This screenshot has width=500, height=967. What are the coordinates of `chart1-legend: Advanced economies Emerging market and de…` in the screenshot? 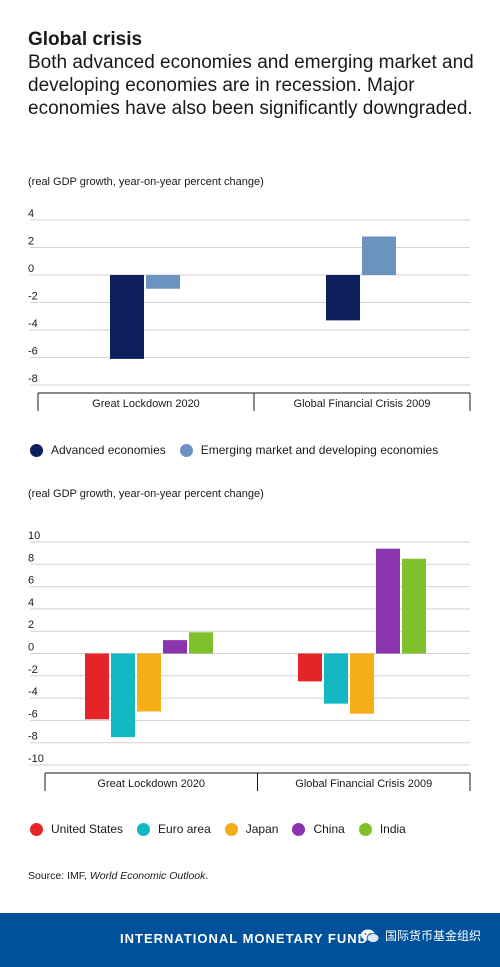 It's located at (241, 450).